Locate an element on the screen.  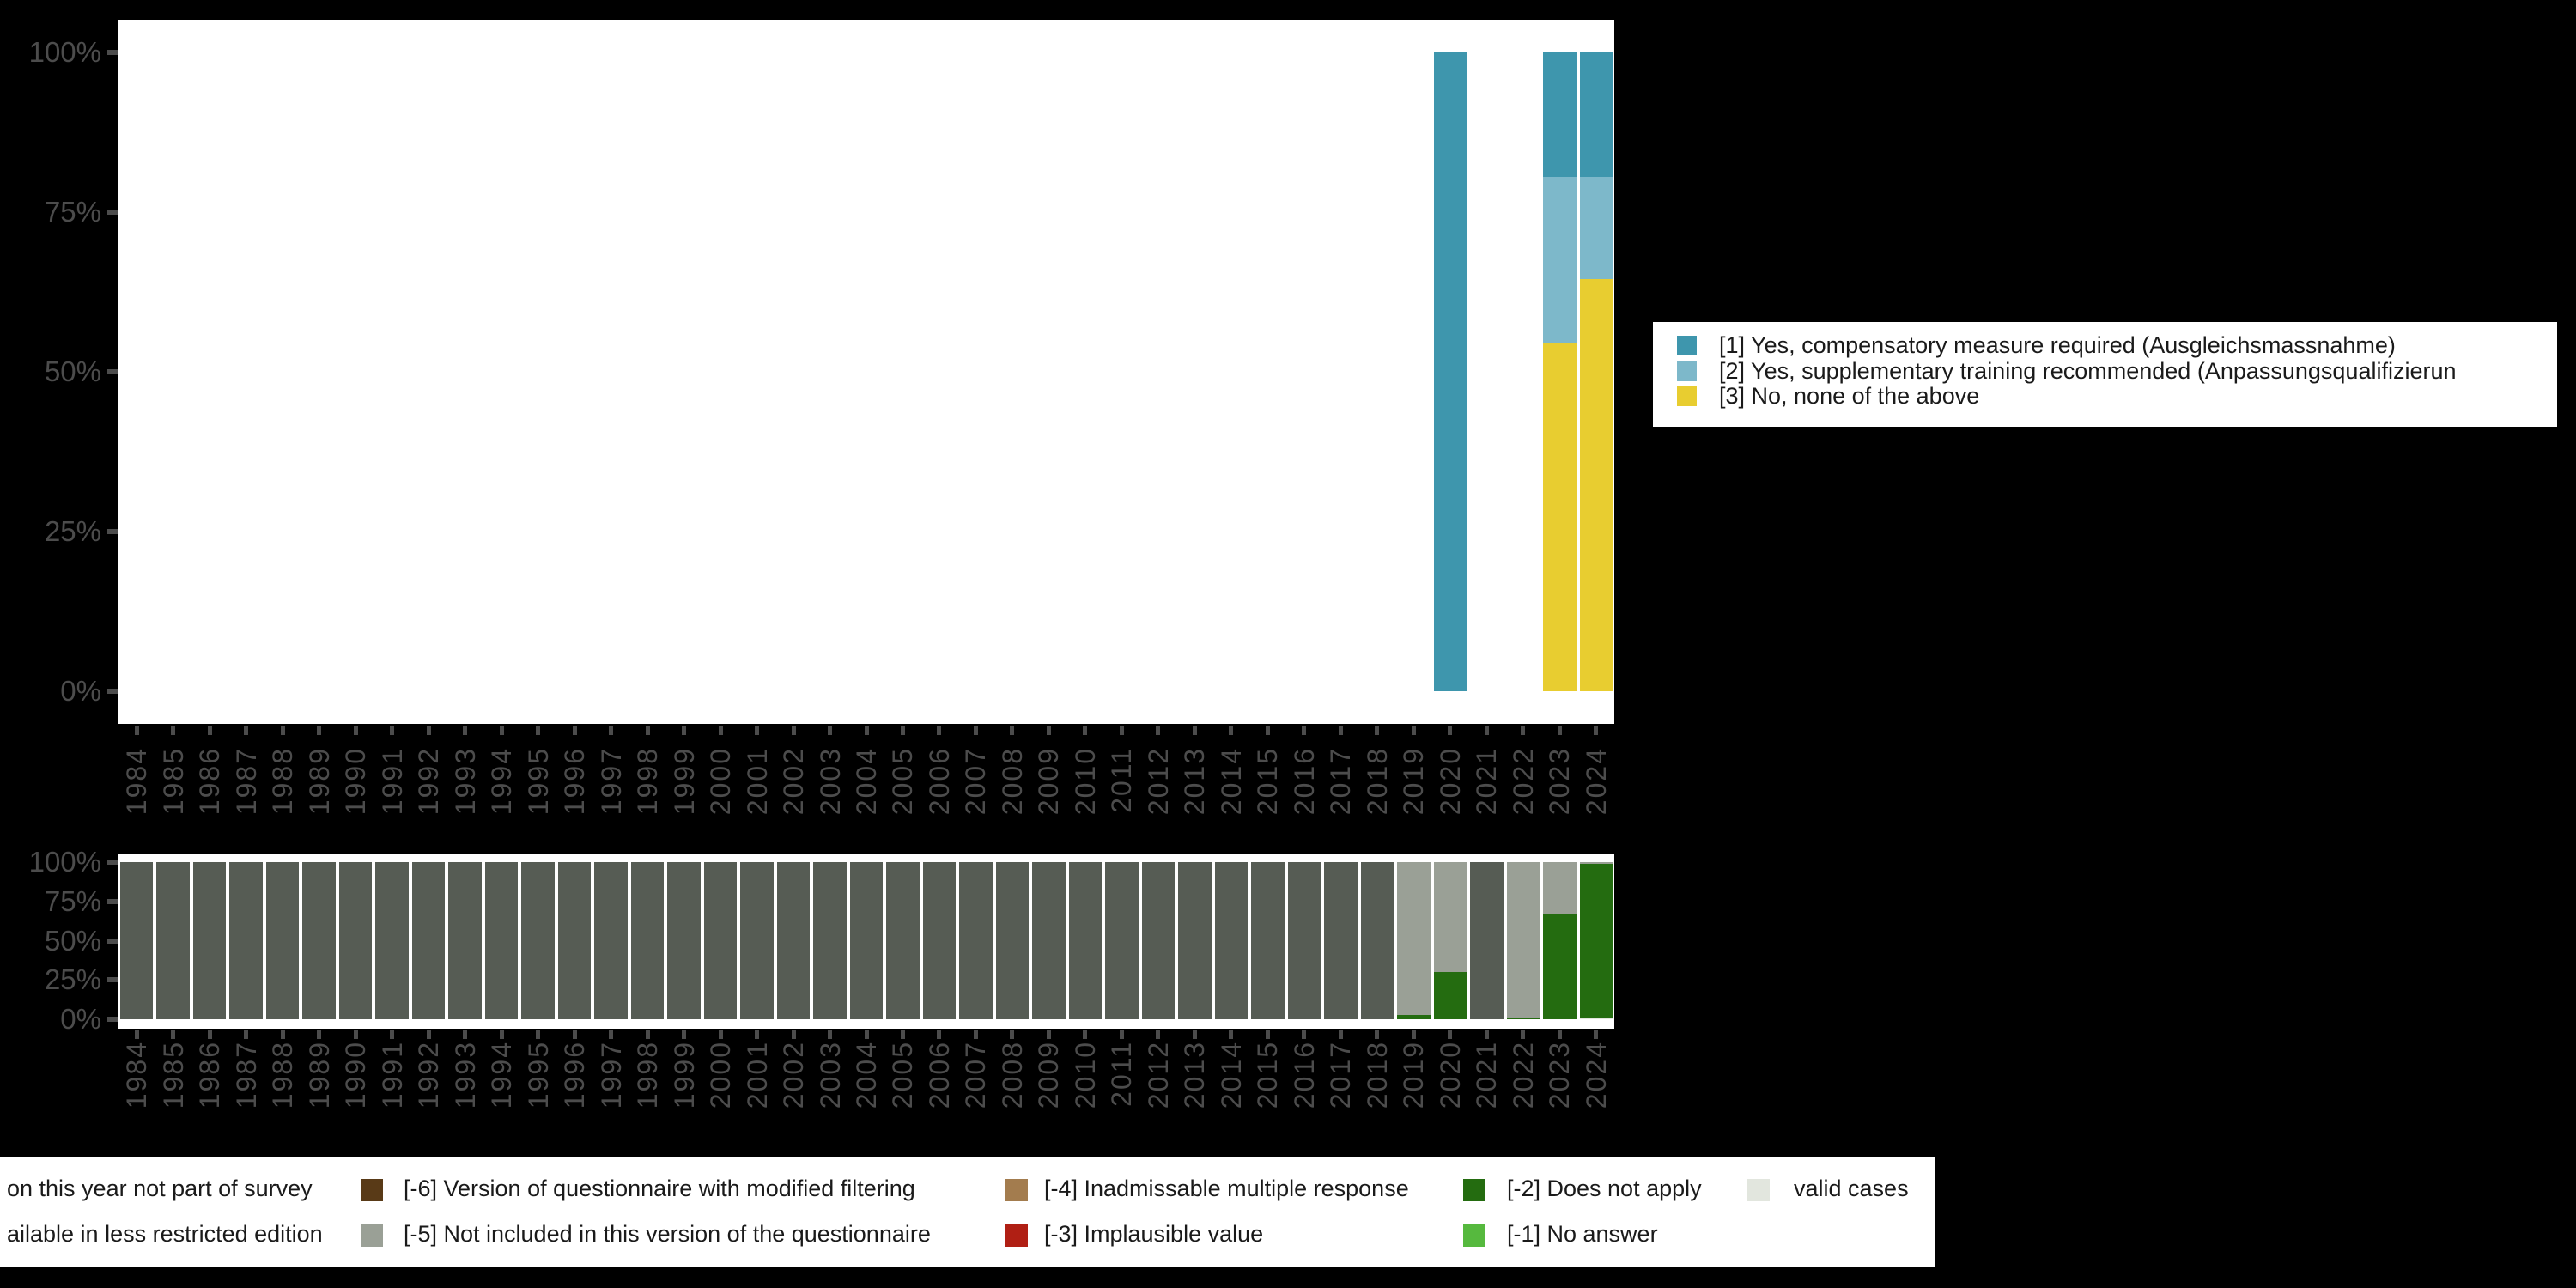
legend-label-cut-off: on this year not part of survey is located at coordinates (160, 1188).